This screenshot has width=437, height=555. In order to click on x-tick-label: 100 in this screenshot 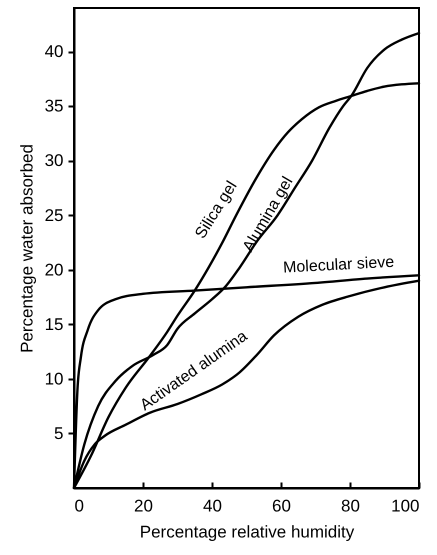, I will do `click(405, 506)`.